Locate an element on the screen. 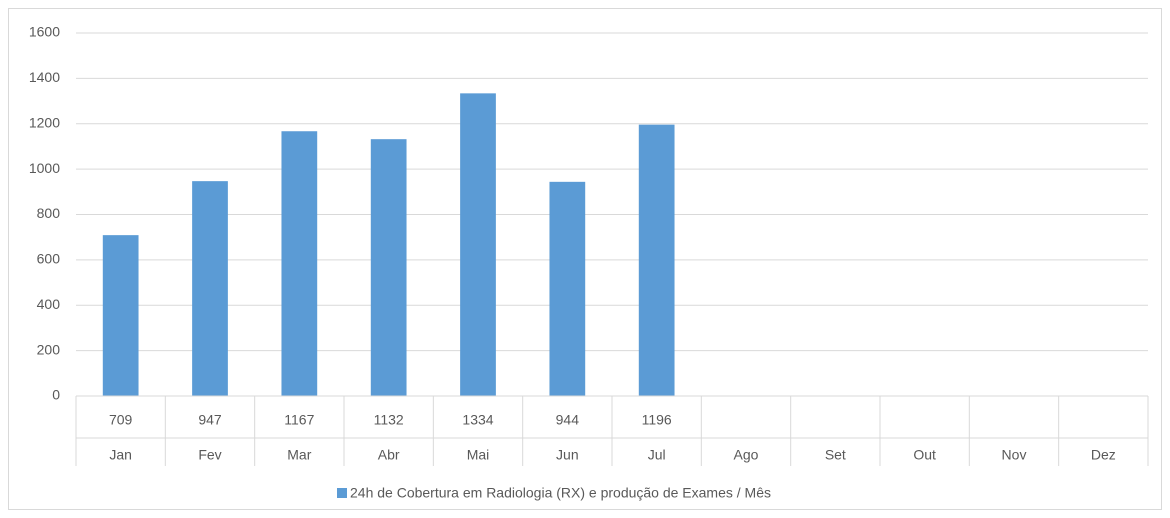  x-tick-label: Fev is located at coordinates (209, 455).